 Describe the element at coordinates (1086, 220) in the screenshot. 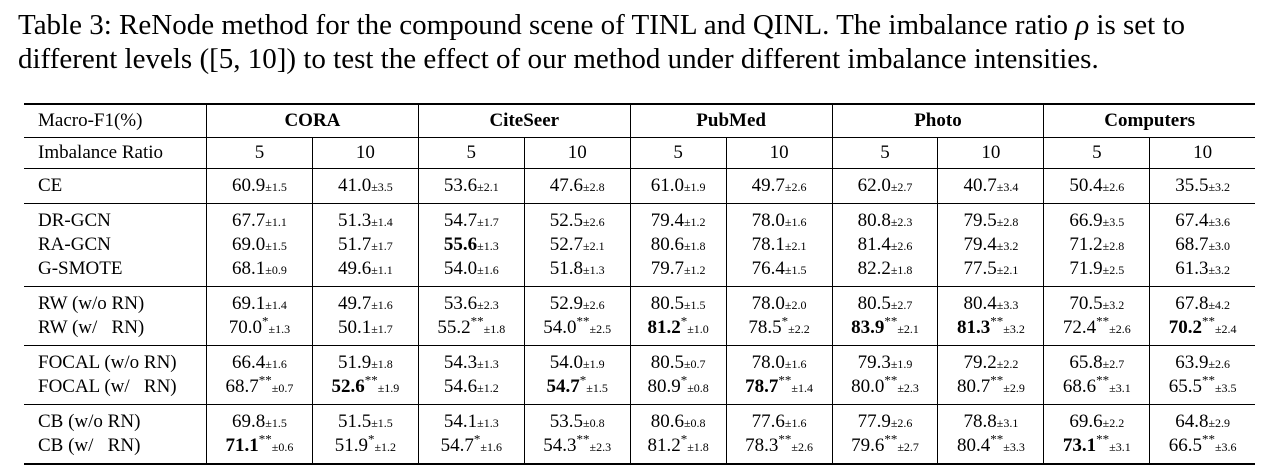

I see `score-value: 66.9` at that location.